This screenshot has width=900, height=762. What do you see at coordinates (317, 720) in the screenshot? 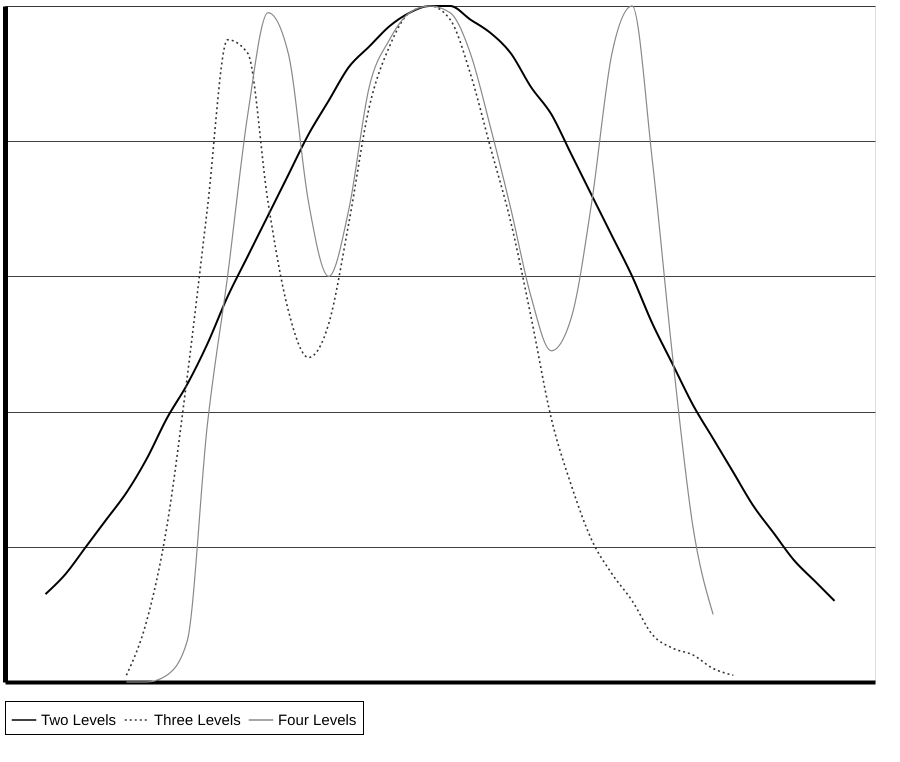
I see `legend-label: Four Levels` at bounding box center [317, 720].